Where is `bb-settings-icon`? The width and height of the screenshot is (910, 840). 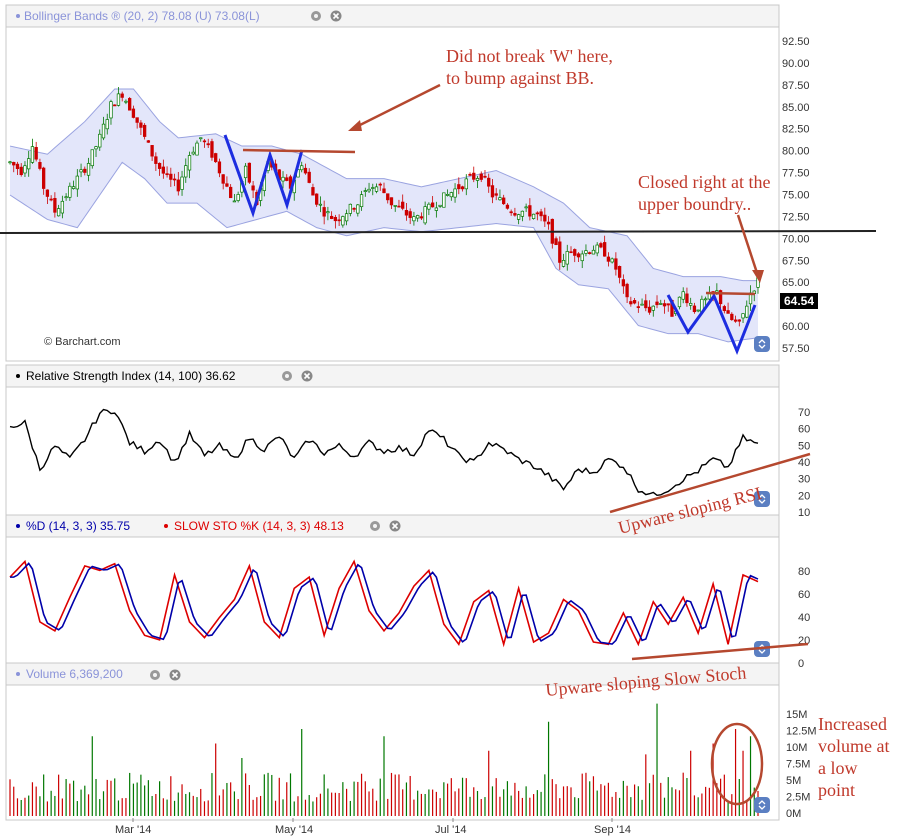 bb-settings-icon is located at coordinates (316, 16).